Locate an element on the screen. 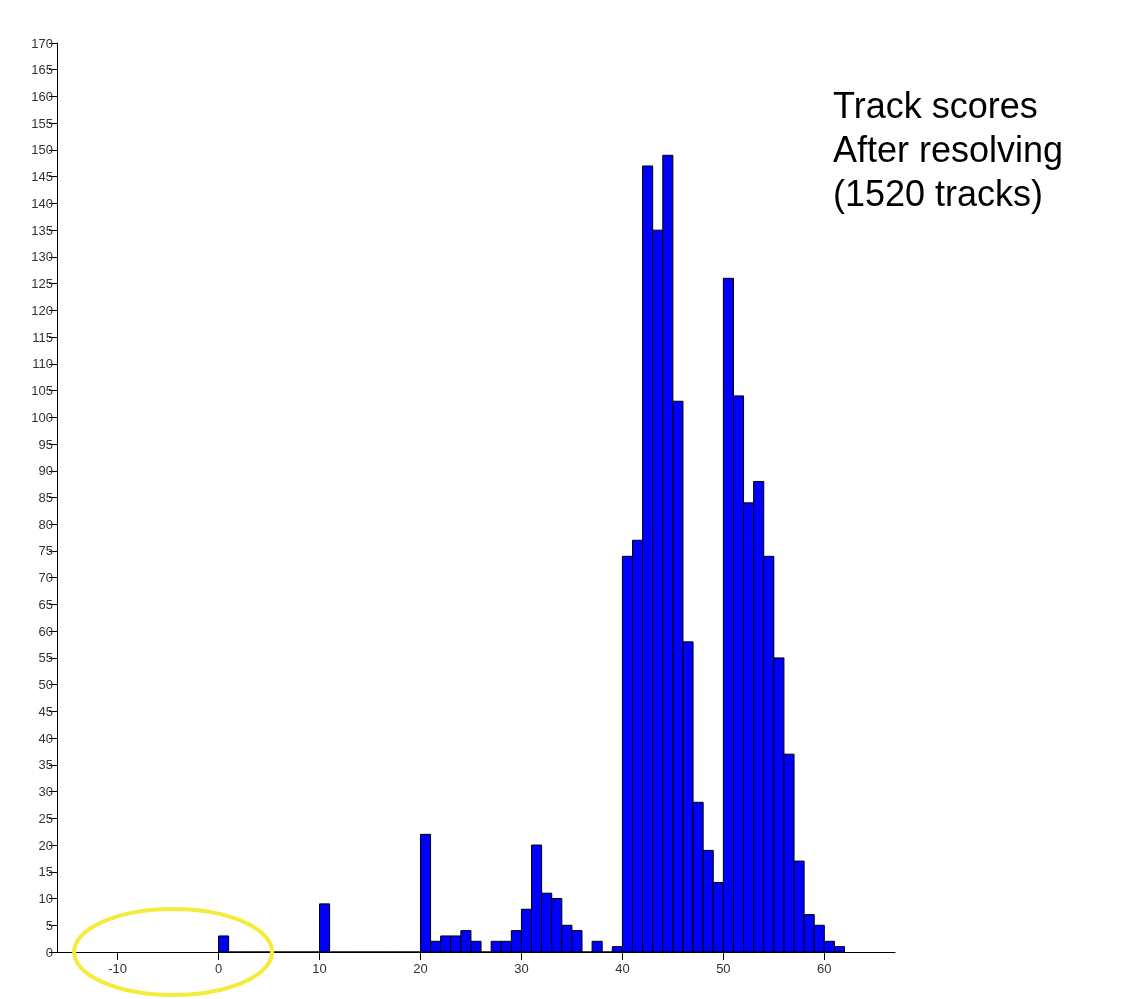 Image resolution: width=1138 pixels, height=999 pixels. y-tick-label: 55 is located at coordinates (45, 658).